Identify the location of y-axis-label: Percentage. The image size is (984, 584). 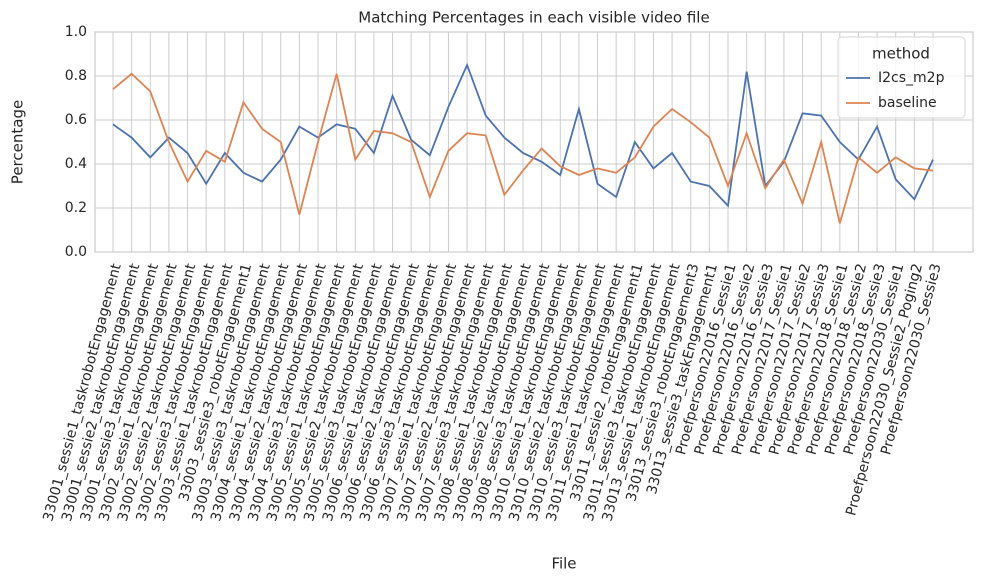
(18, 142).